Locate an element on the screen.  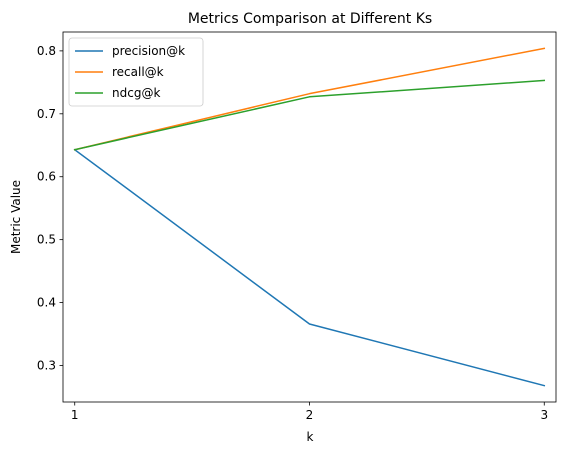
legend-label: recall@k is located at coordinates (138, 72).